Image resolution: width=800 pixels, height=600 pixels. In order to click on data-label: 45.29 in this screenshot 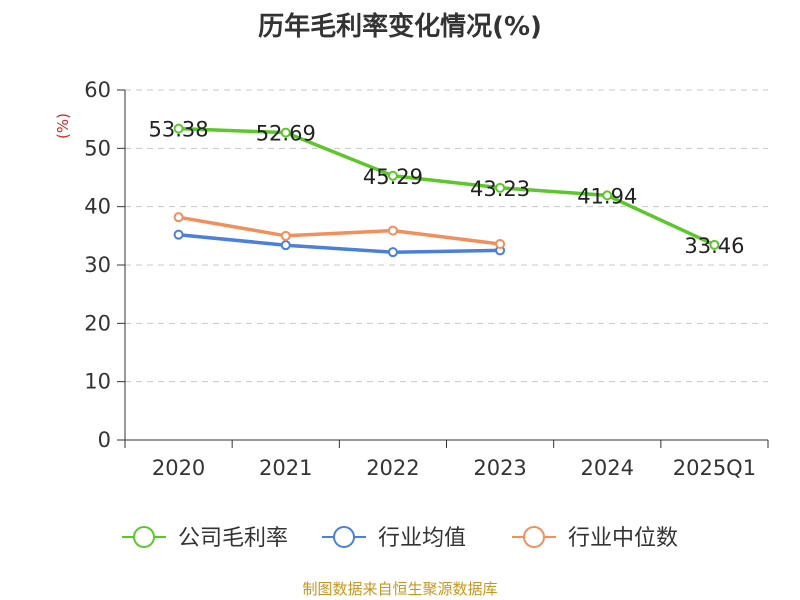, I will do `click(393, 177)`.